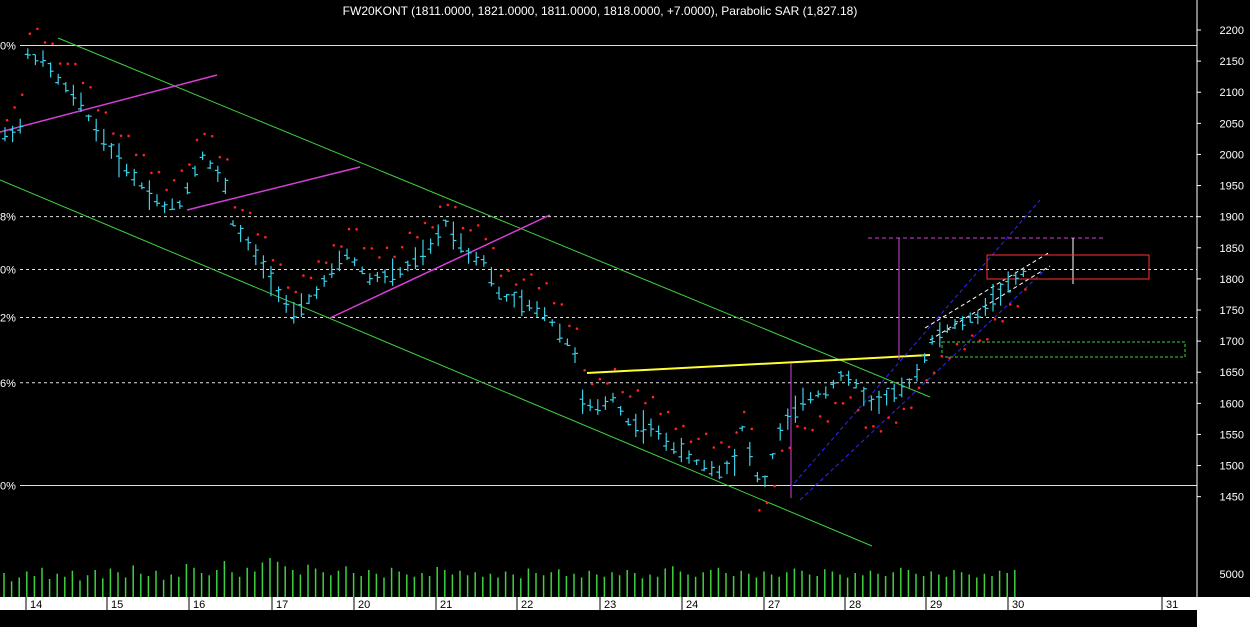 The height and width of the screenshot is (627, 1250). What do you see at coordinates (1232, 62) in the screenshot?
I see `y-tick-label: 2150` at bounding box center [1232, 62].